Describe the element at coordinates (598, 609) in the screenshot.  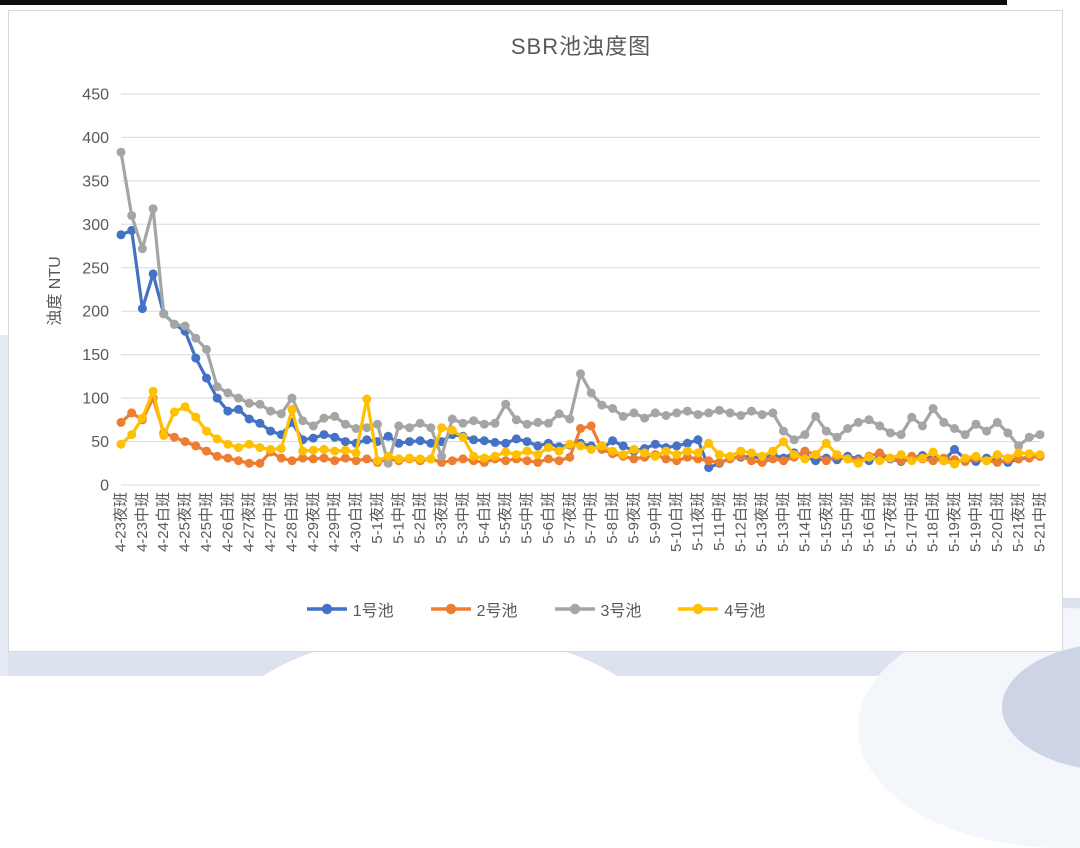
I see `legend-item-3号池: 3号池` at that location.